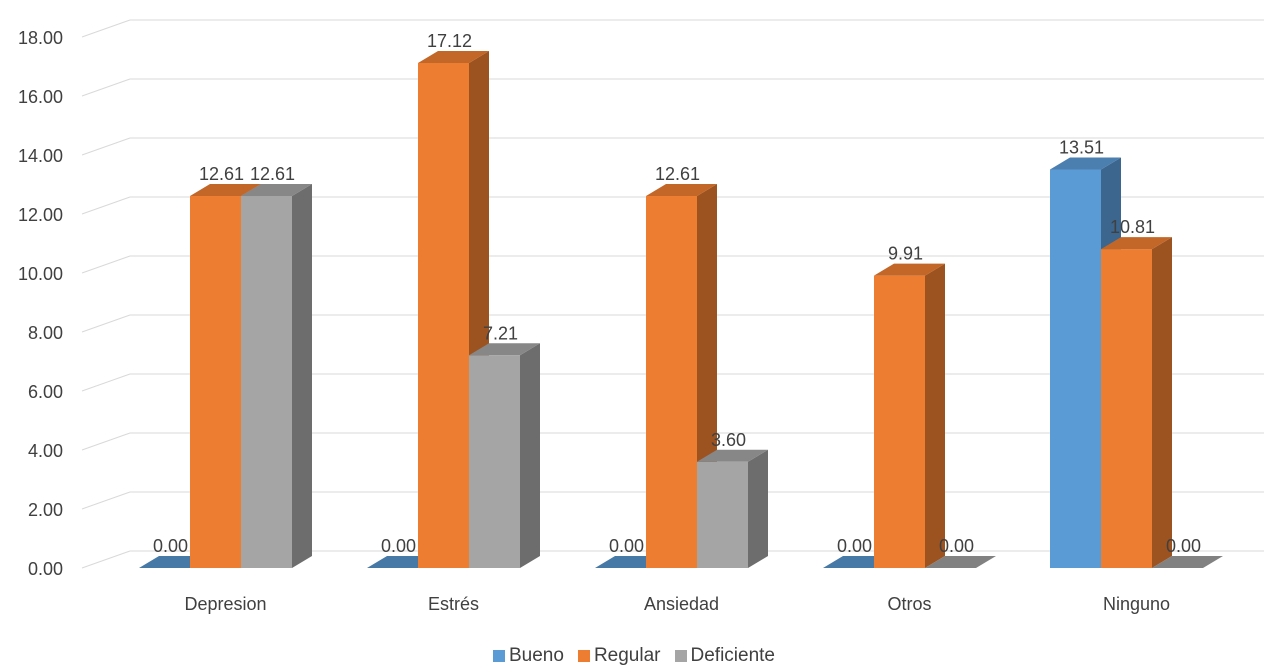 The height and width of the screenshot is (668, 1268). I want to click on y-tick-label: 0.00, so click(45, 569).